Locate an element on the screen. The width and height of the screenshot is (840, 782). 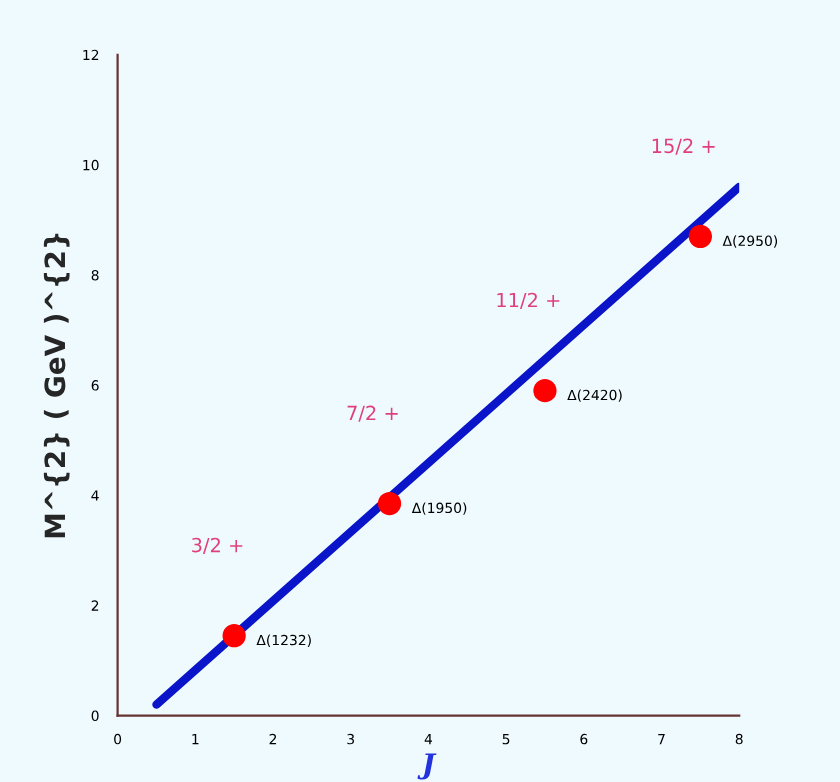
annotation: 3/2 + is located at coordinates (217, 545).